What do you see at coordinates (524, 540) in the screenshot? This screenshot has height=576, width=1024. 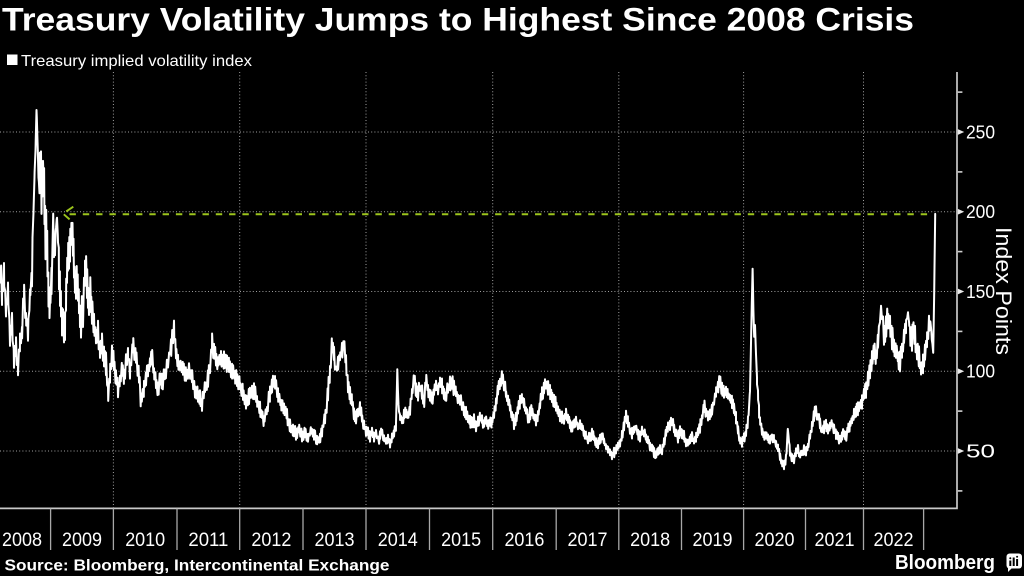 I see `svg-text: 2016` at bounding box center [524, 540].